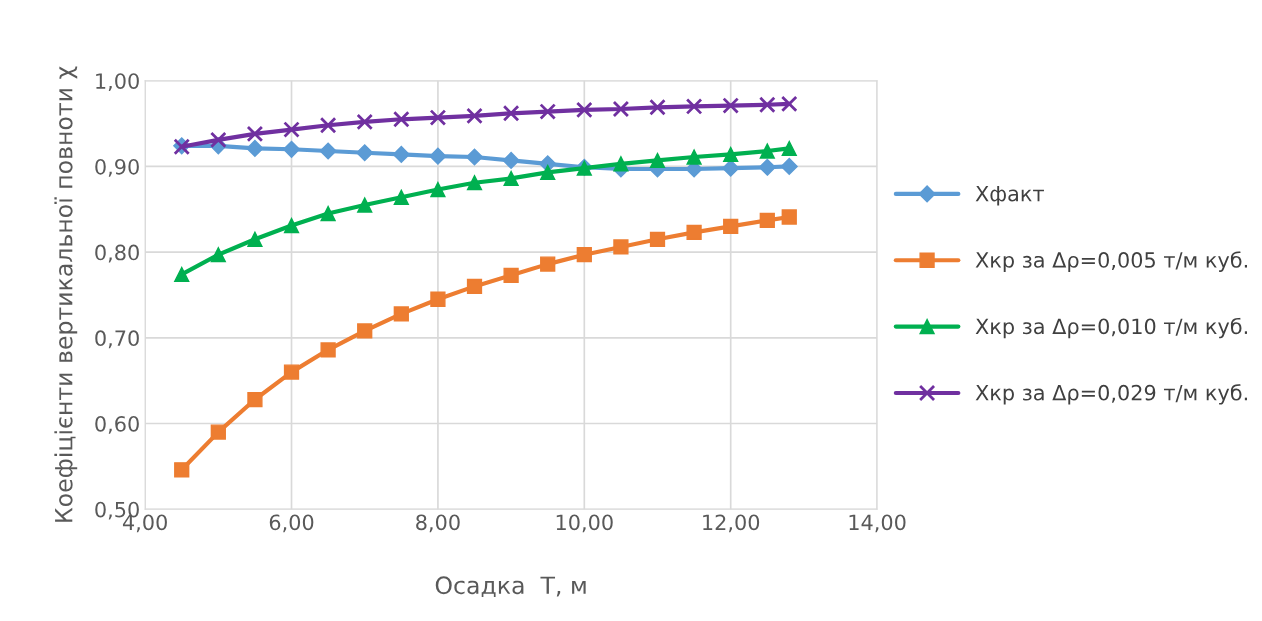  I want to click on y-tick-label: 0,80, so click(117, 253).